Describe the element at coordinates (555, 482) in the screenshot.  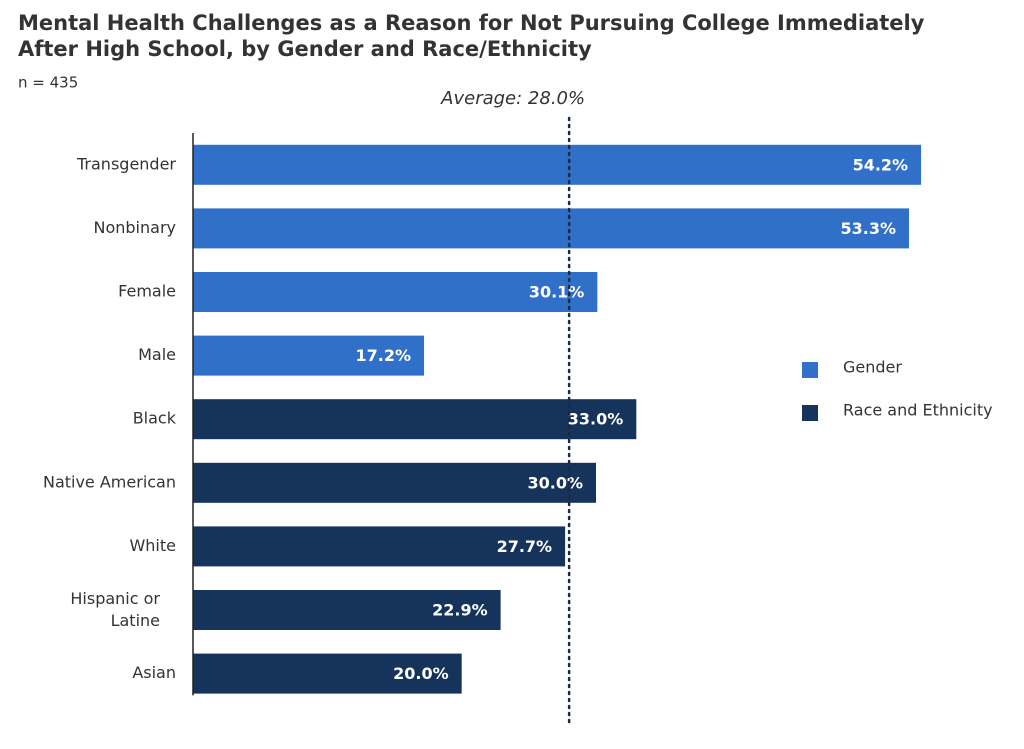
I see `value-label: 30.0%` at that location.